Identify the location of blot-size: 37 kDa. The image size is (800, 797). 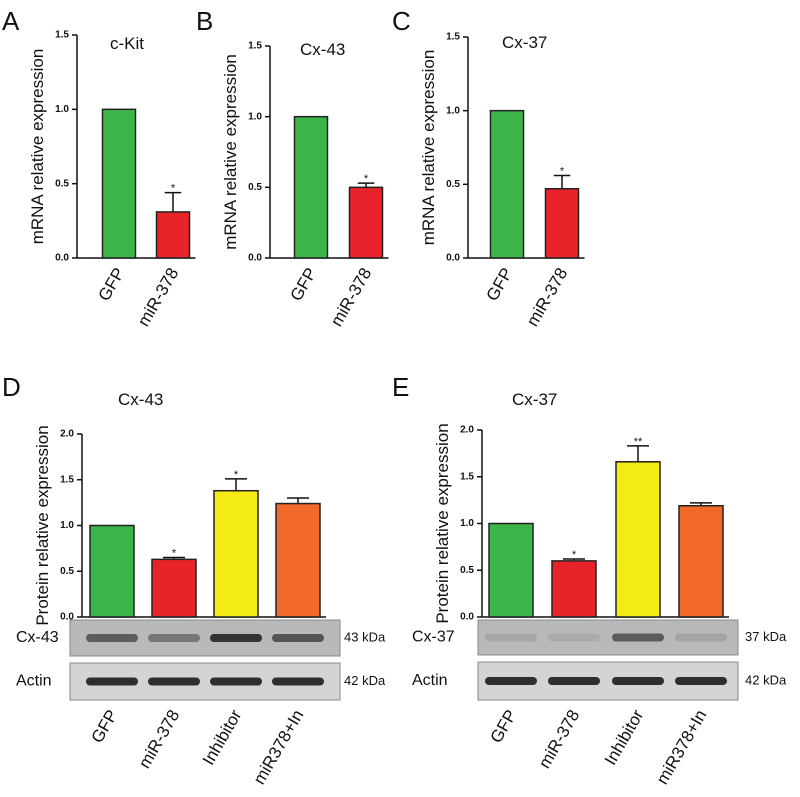
(766, 636).